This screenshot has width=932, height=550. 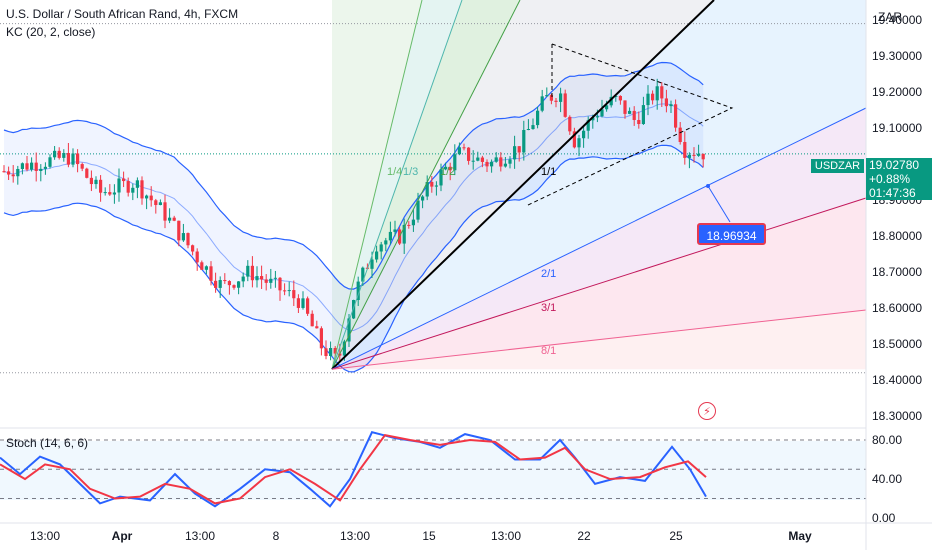 I want to click on fan-ratio-label: 1/1, so click(x=549, y=172).